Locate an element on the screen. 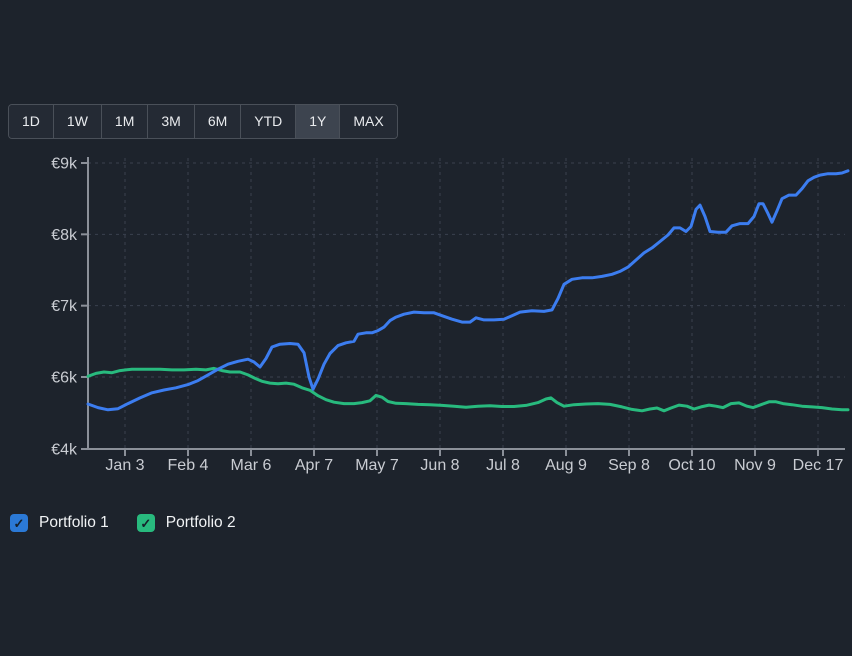 The width and height of the screenshot is (852, 656). timeframe-selector: 1D 1W 1M 3M 6M YTD 1Y MAX is located at coordinates (203, 121).